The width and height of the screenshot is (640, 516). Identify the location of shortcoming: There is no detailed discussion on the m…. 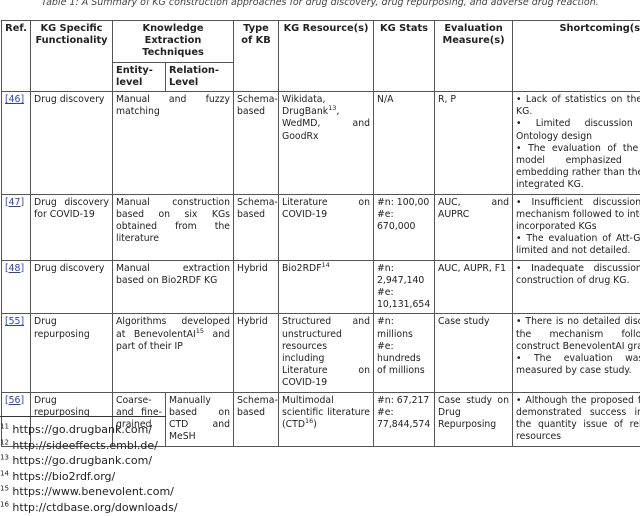
(578, 334).